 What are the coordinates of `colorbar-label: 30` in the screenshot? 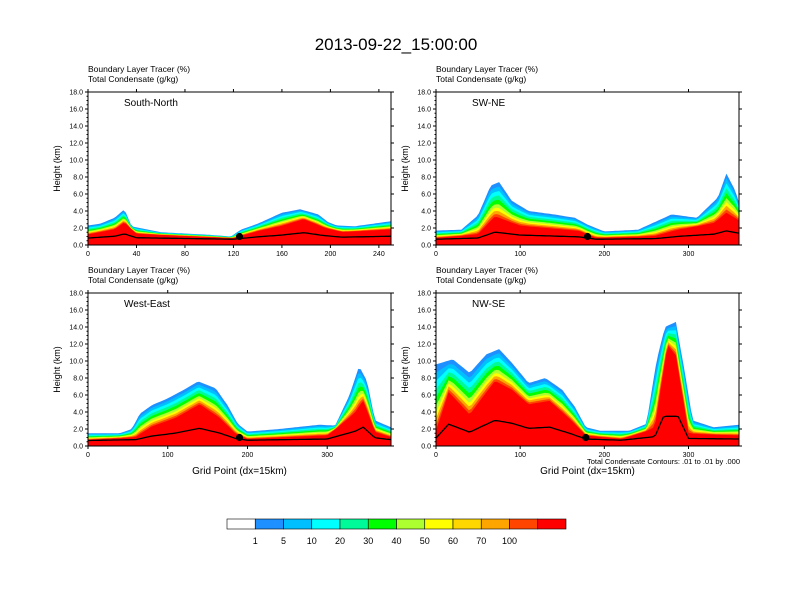 It's located at (368, 541).